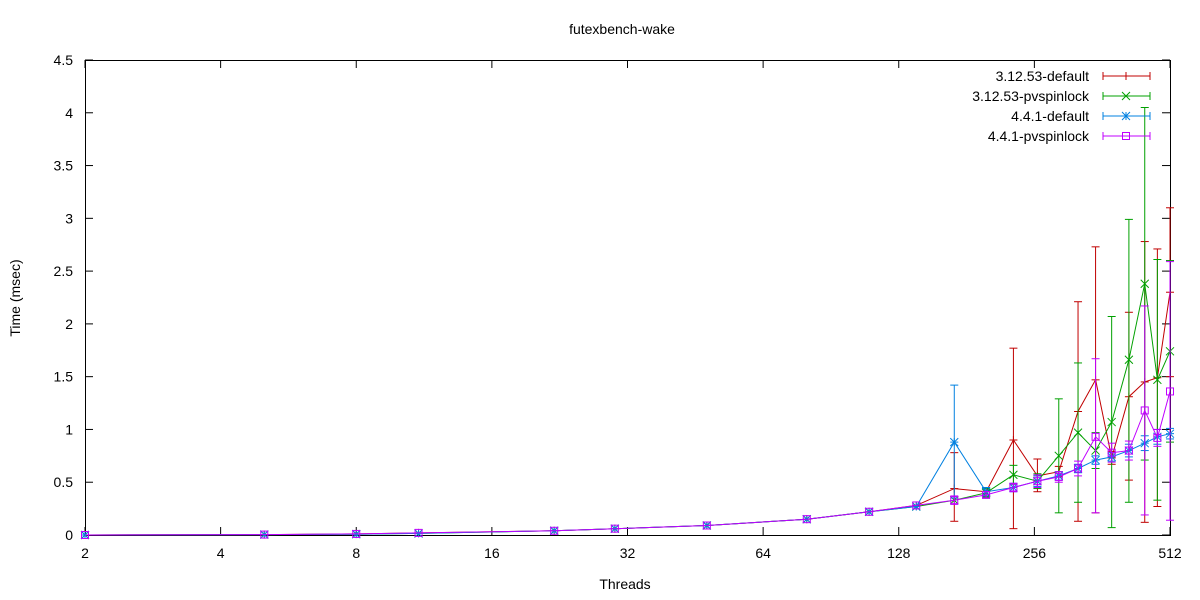 The image size is (1200, 600). I want to click on y-tick-label: 2.5, so click(64, 271).